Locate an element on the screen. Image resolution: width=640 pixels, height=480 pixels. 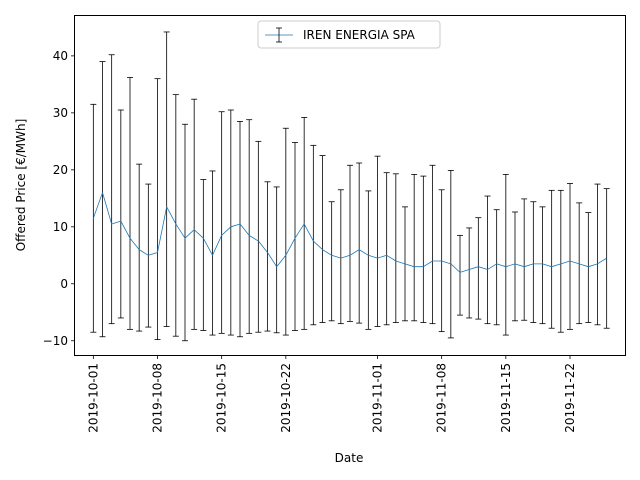
x-tick-label: 2019-10-08 is located at coordinates (158, 398).